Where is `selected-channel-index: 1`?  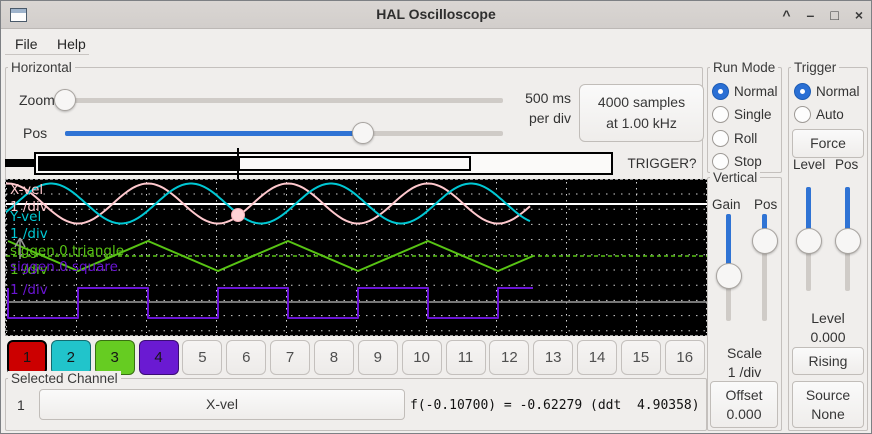 selected-channel-index: 1 is located at coordinates (21, 405).